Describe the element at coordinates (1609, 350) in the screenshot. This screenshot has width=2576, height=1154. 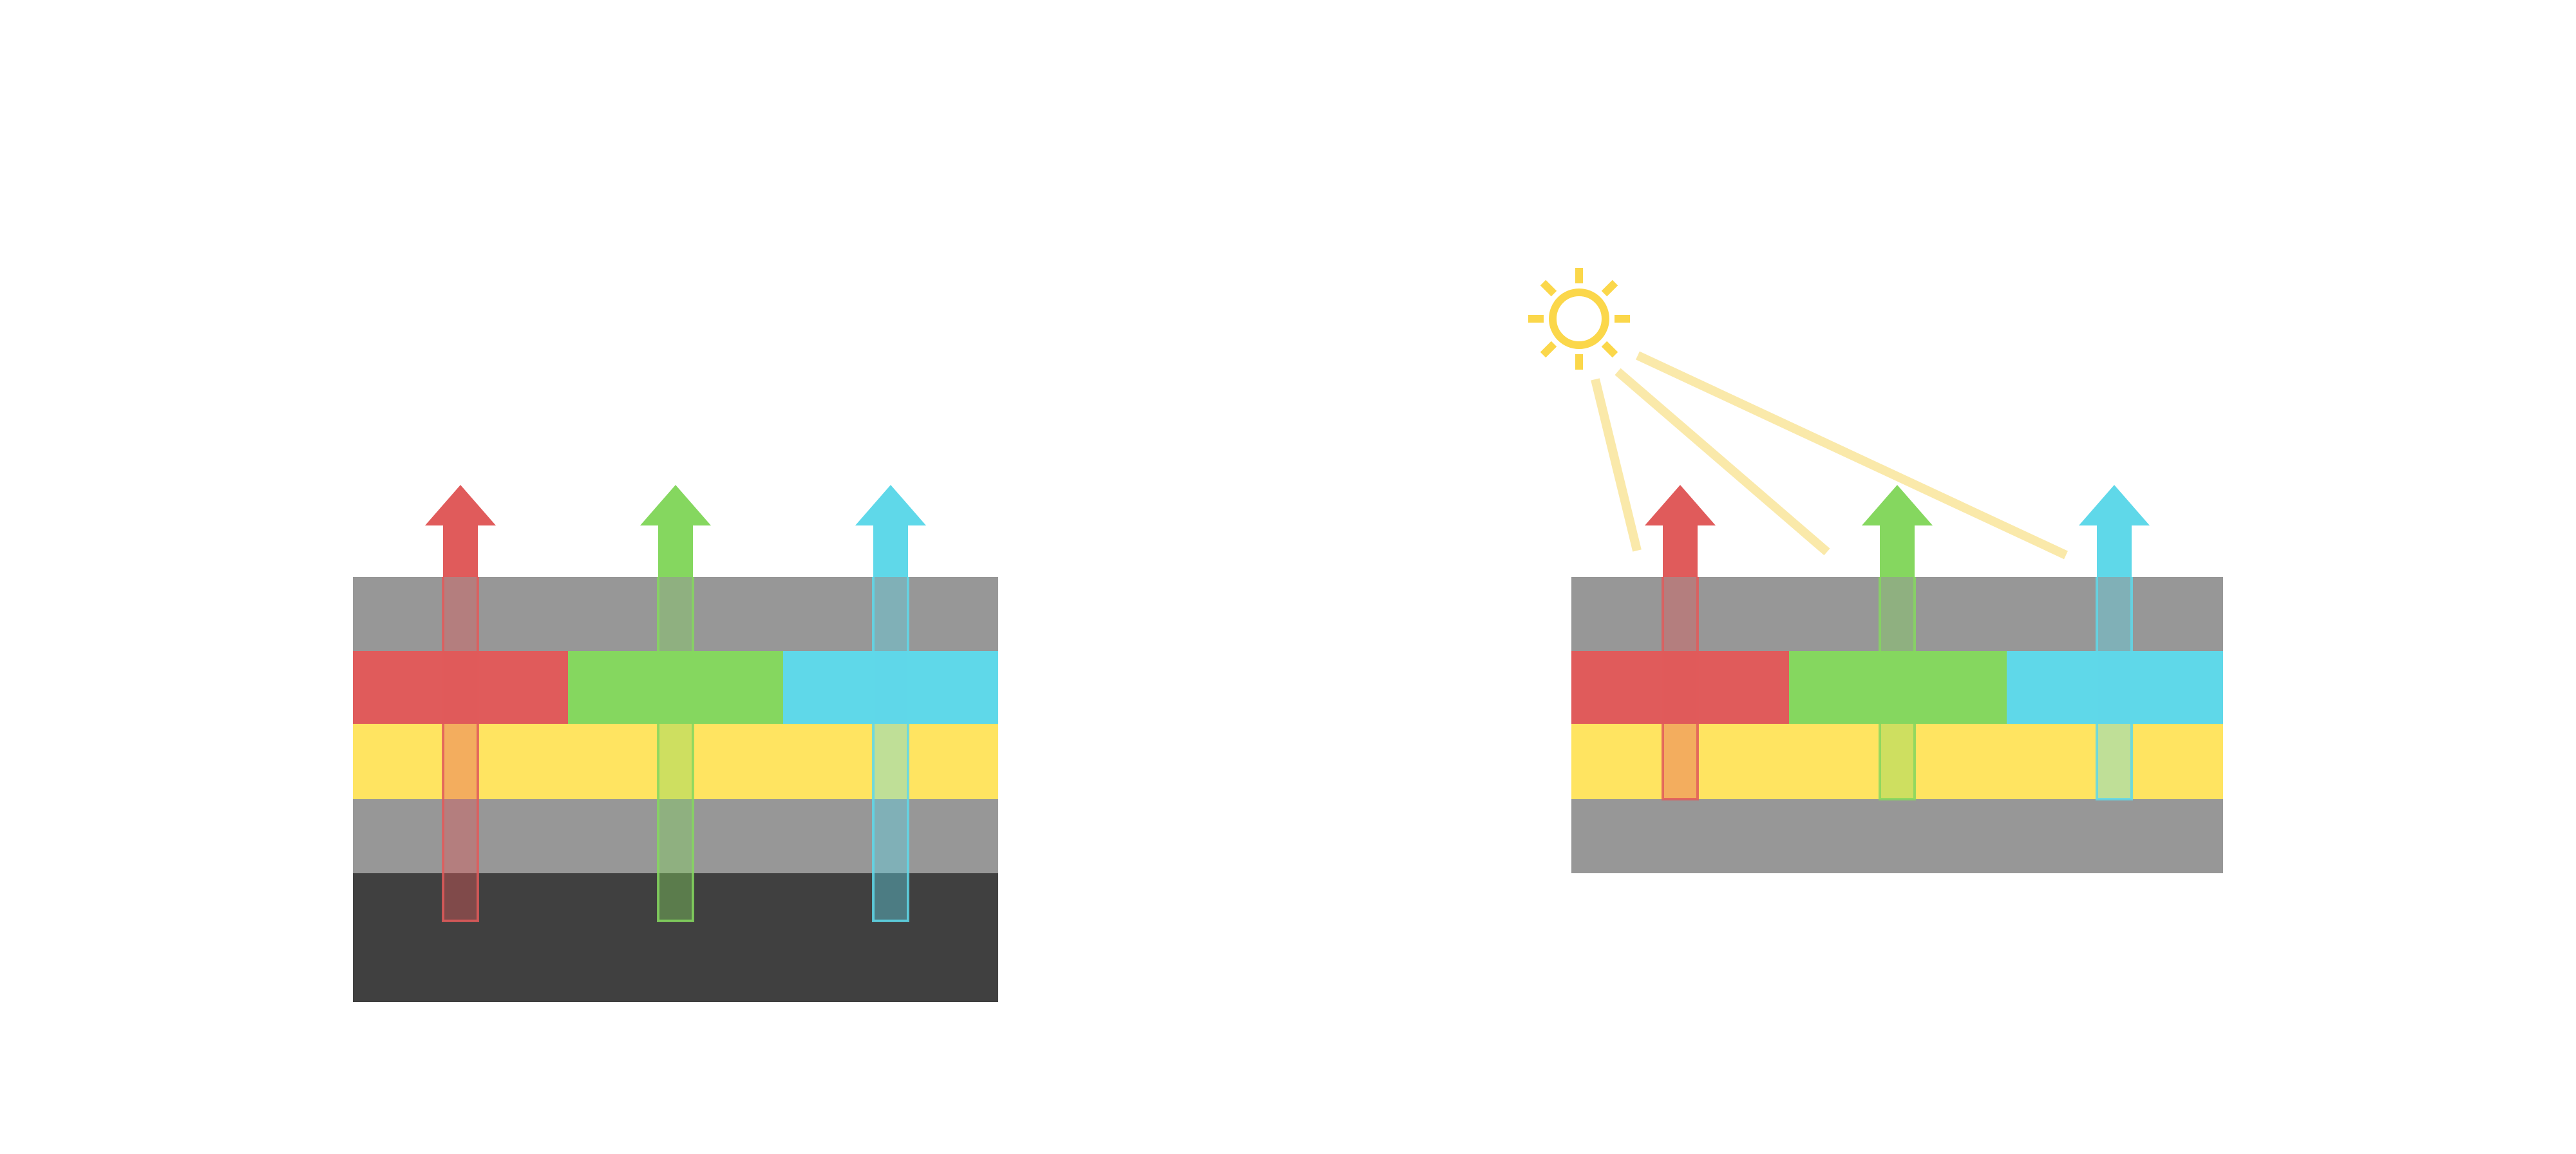
I see `sun-ray-bottom-right` at that location.